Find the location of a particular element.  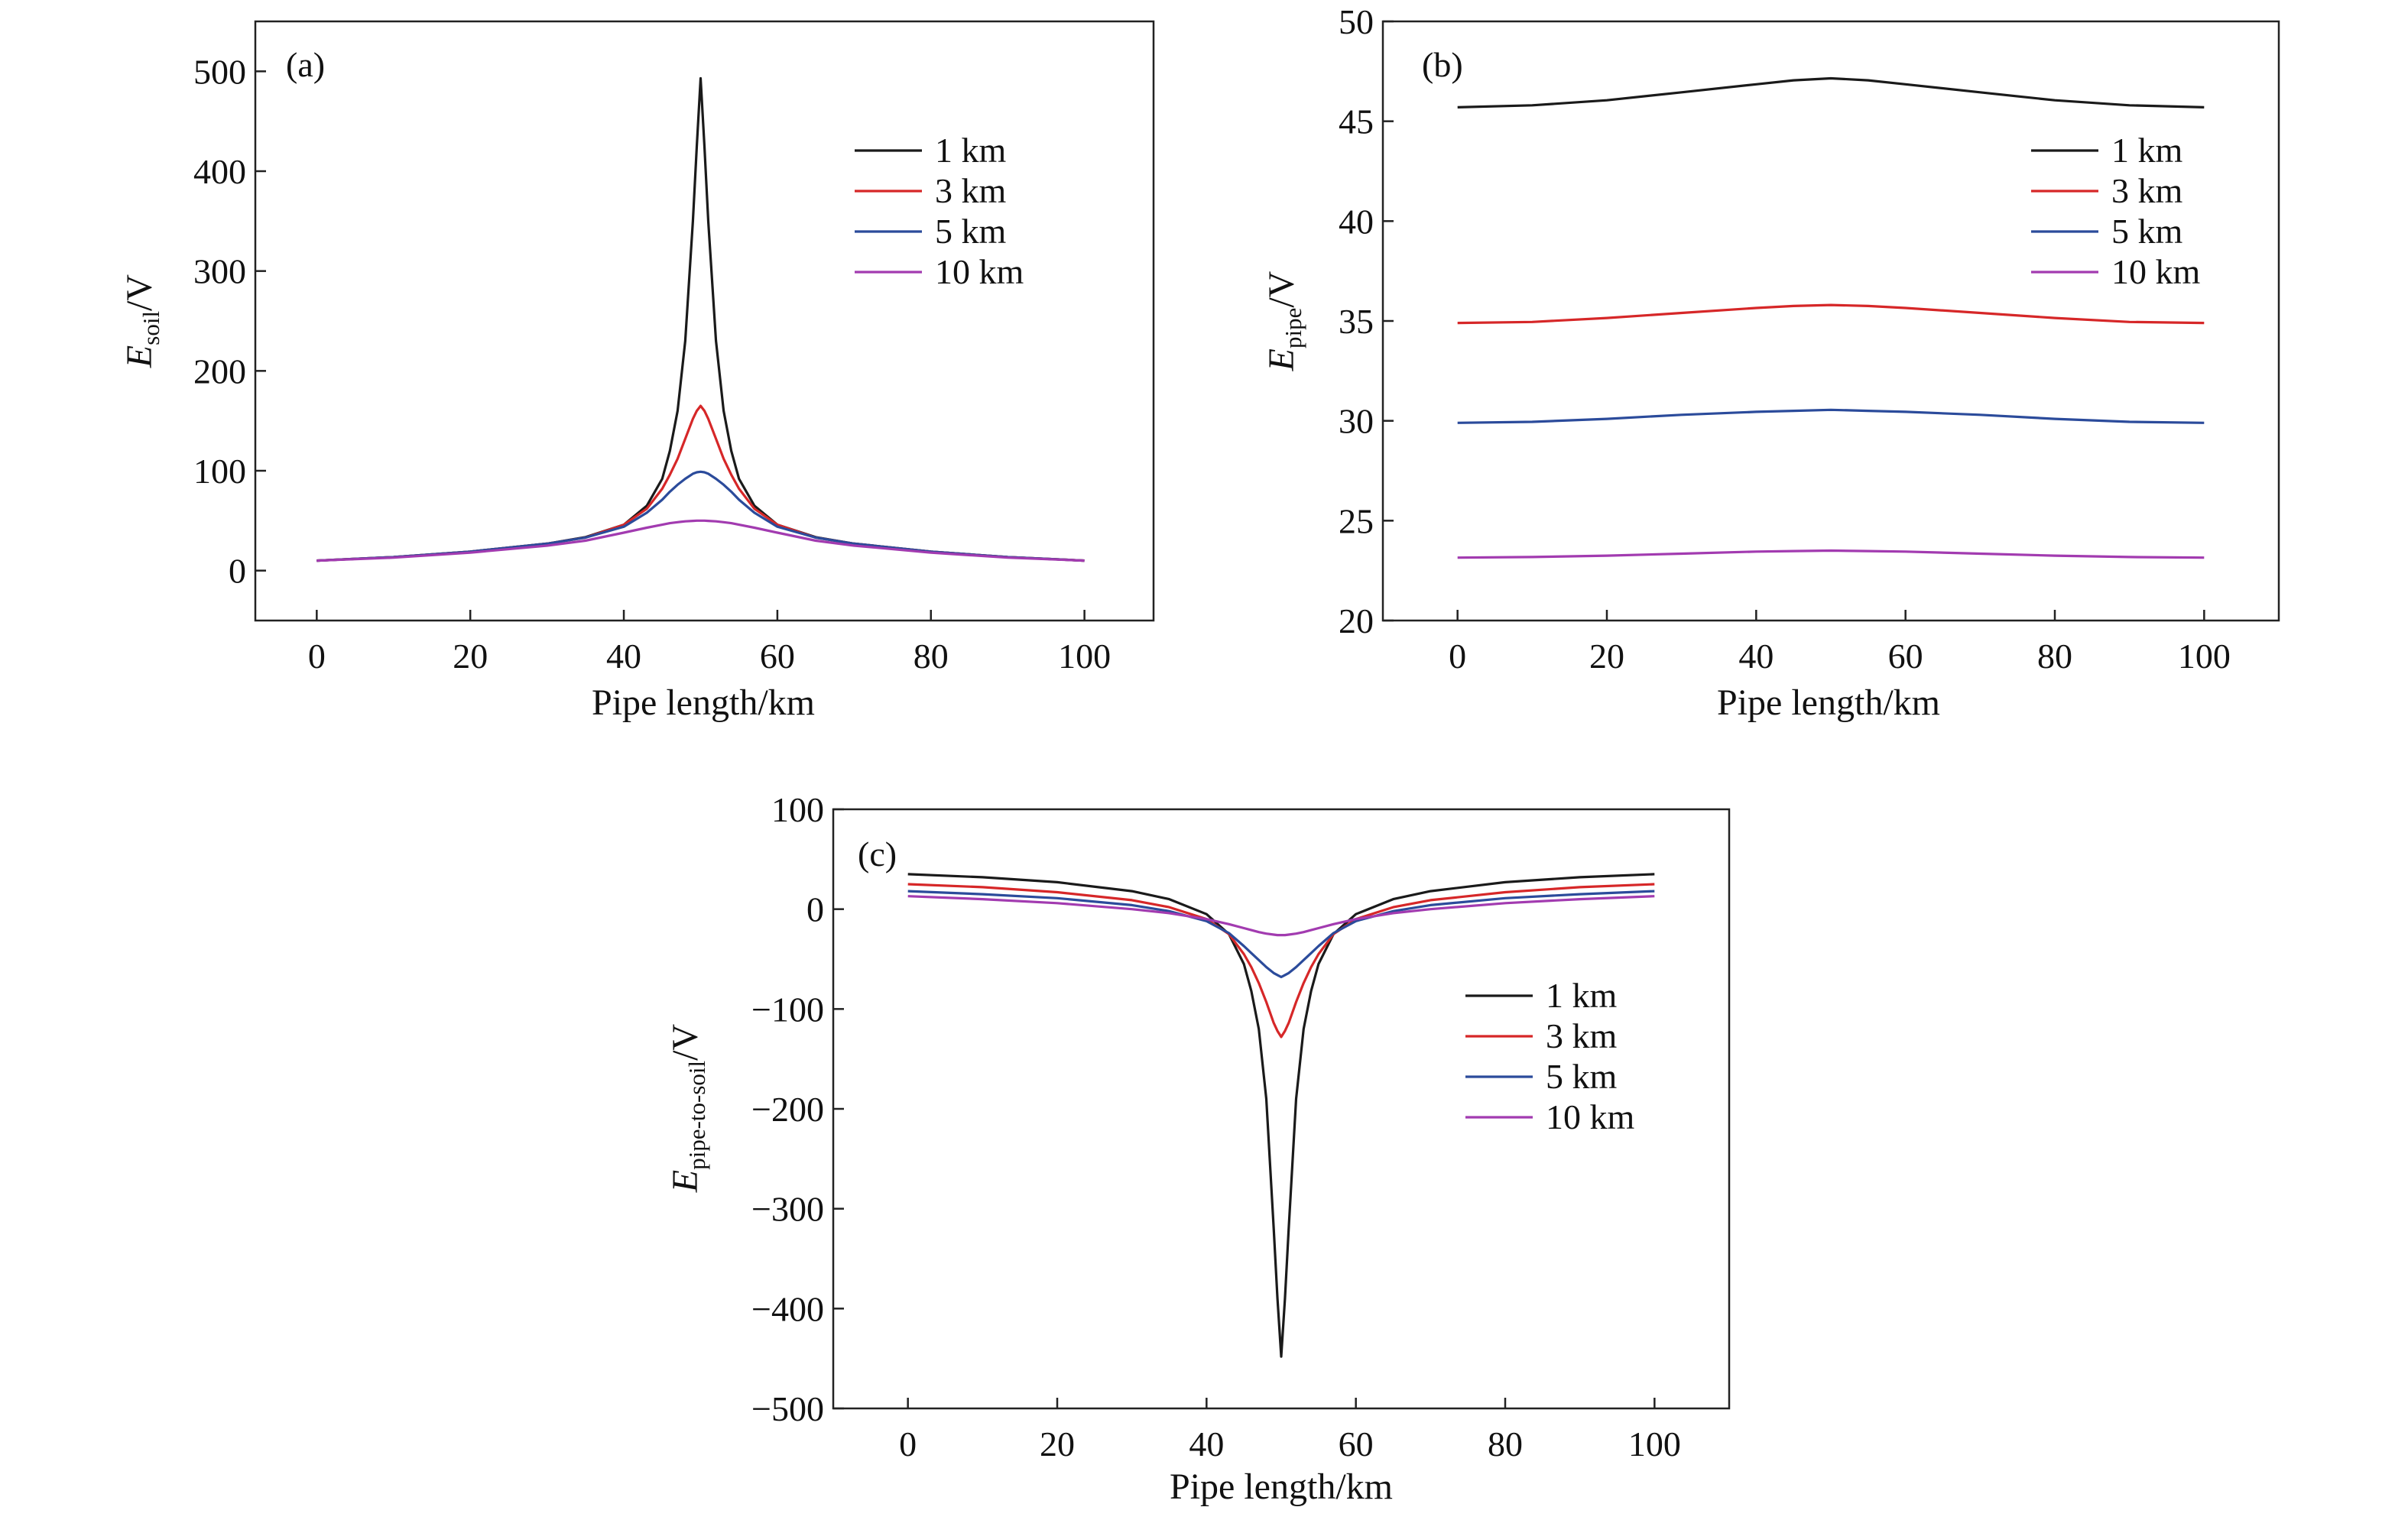

y-tick-label: 45 is located at coordinates (1357, 121).